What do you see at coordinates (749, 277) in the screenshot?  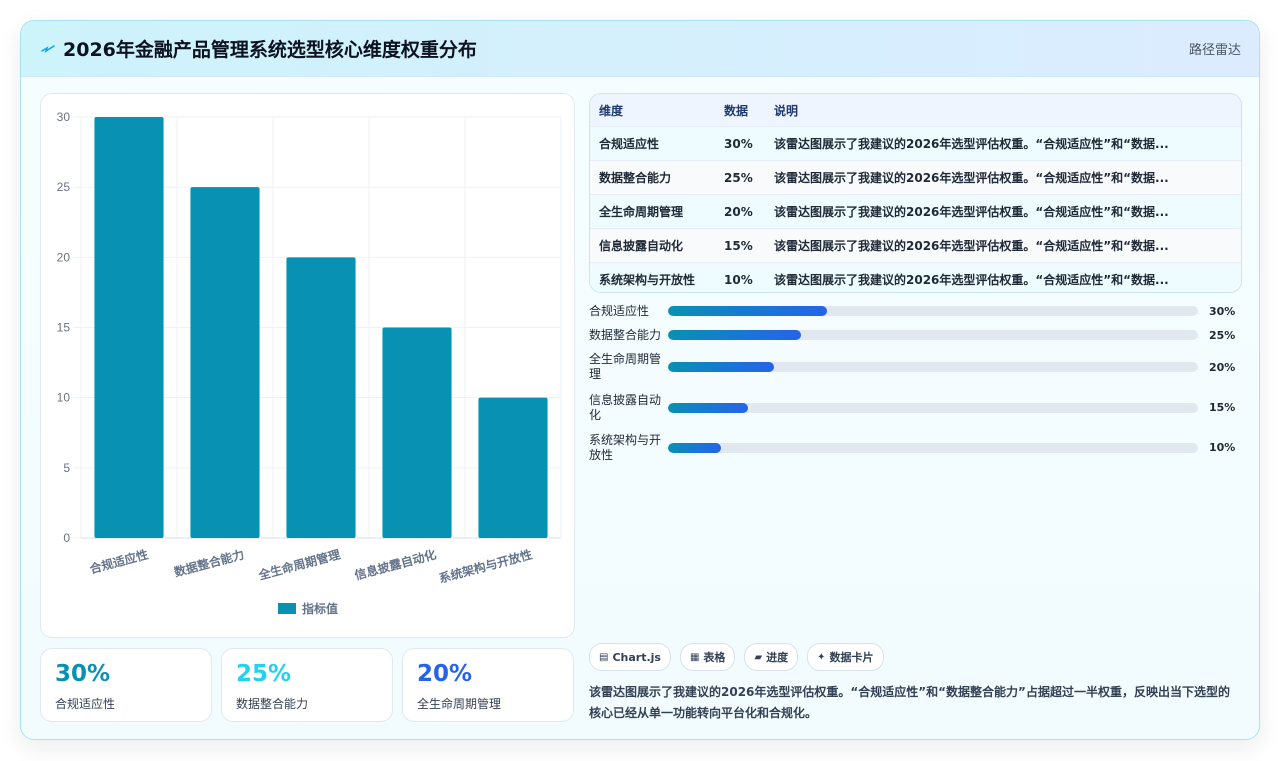 I see `table-cell-data: 10%` at bounding box center [749, 277].